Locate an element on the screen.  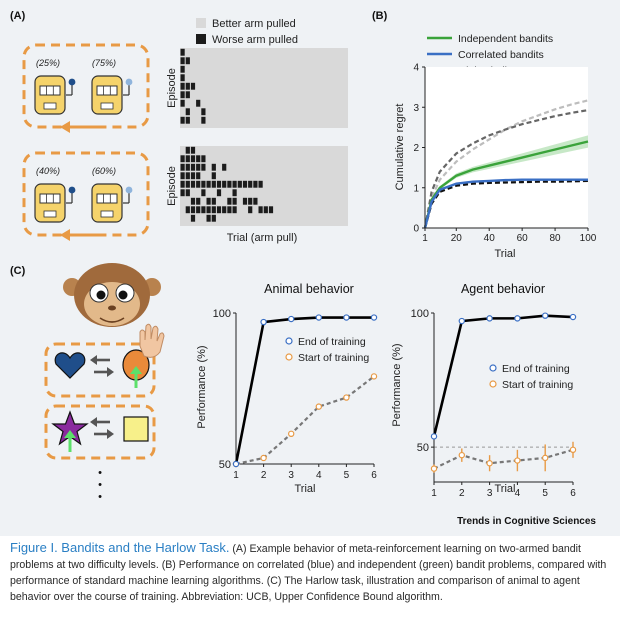
tick-label: 60 is located at coordinates (523, 238).